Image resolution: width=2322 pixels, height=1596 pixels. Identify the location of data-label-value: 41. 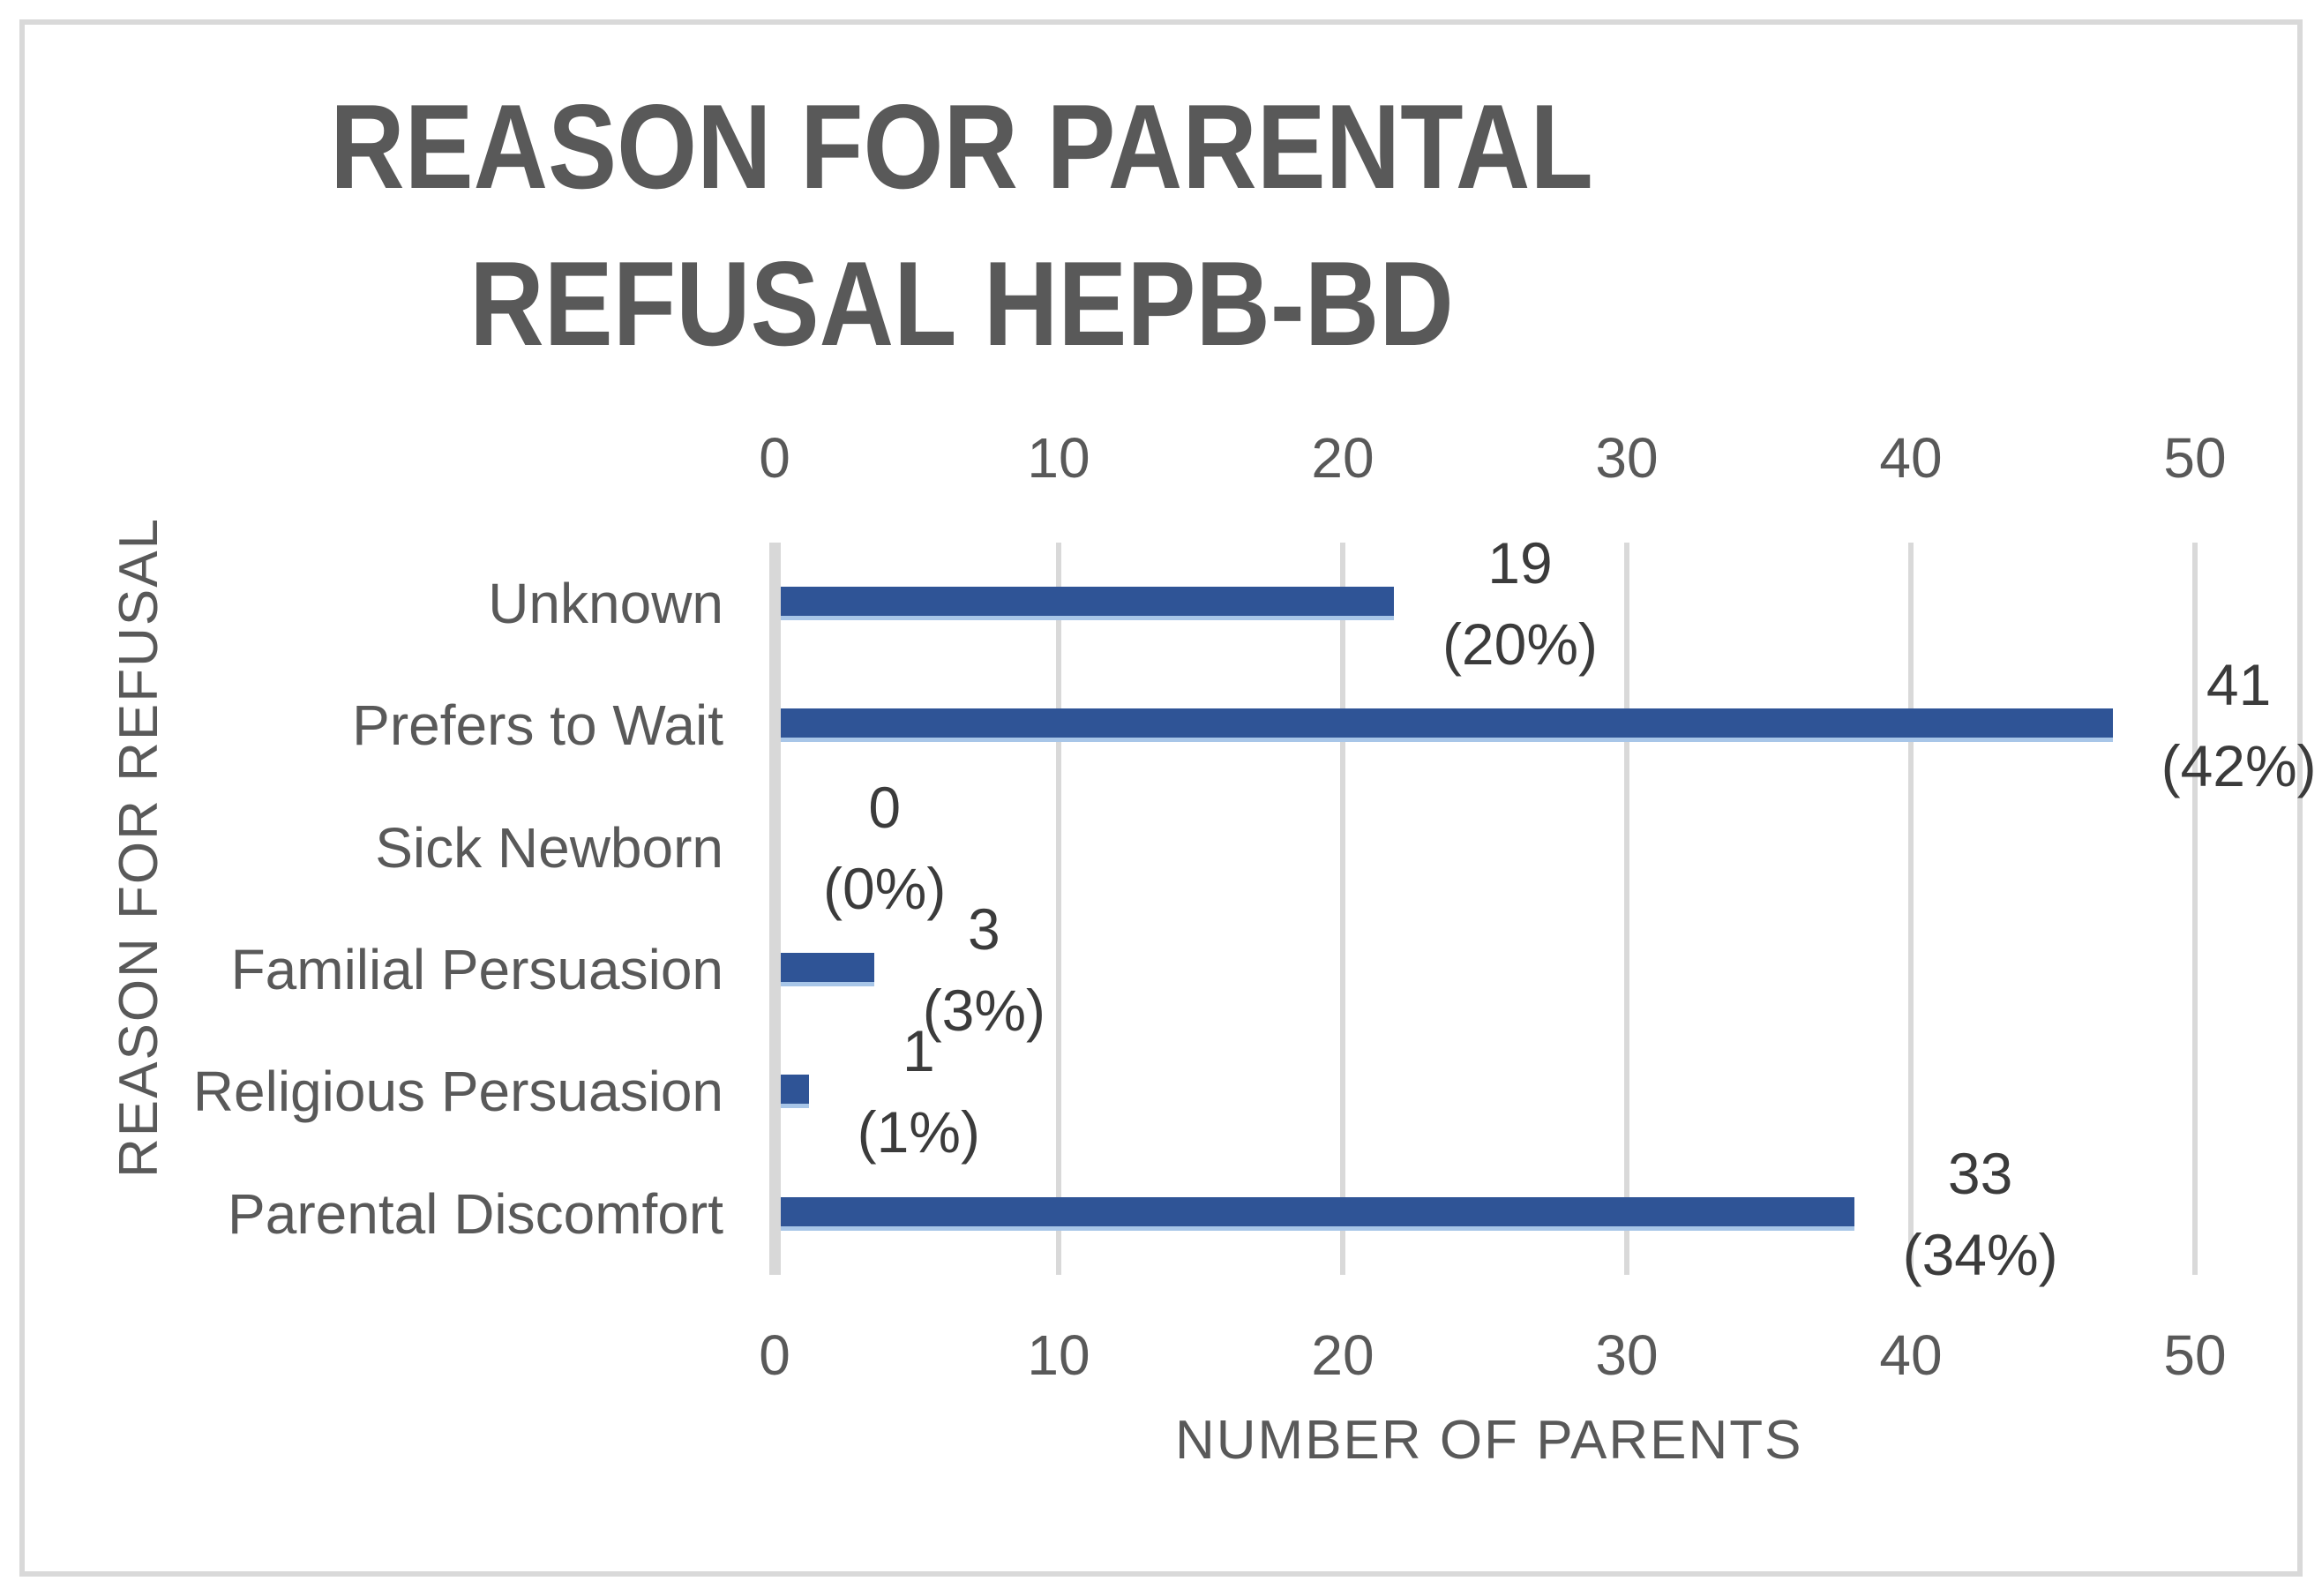
(2239, 685).